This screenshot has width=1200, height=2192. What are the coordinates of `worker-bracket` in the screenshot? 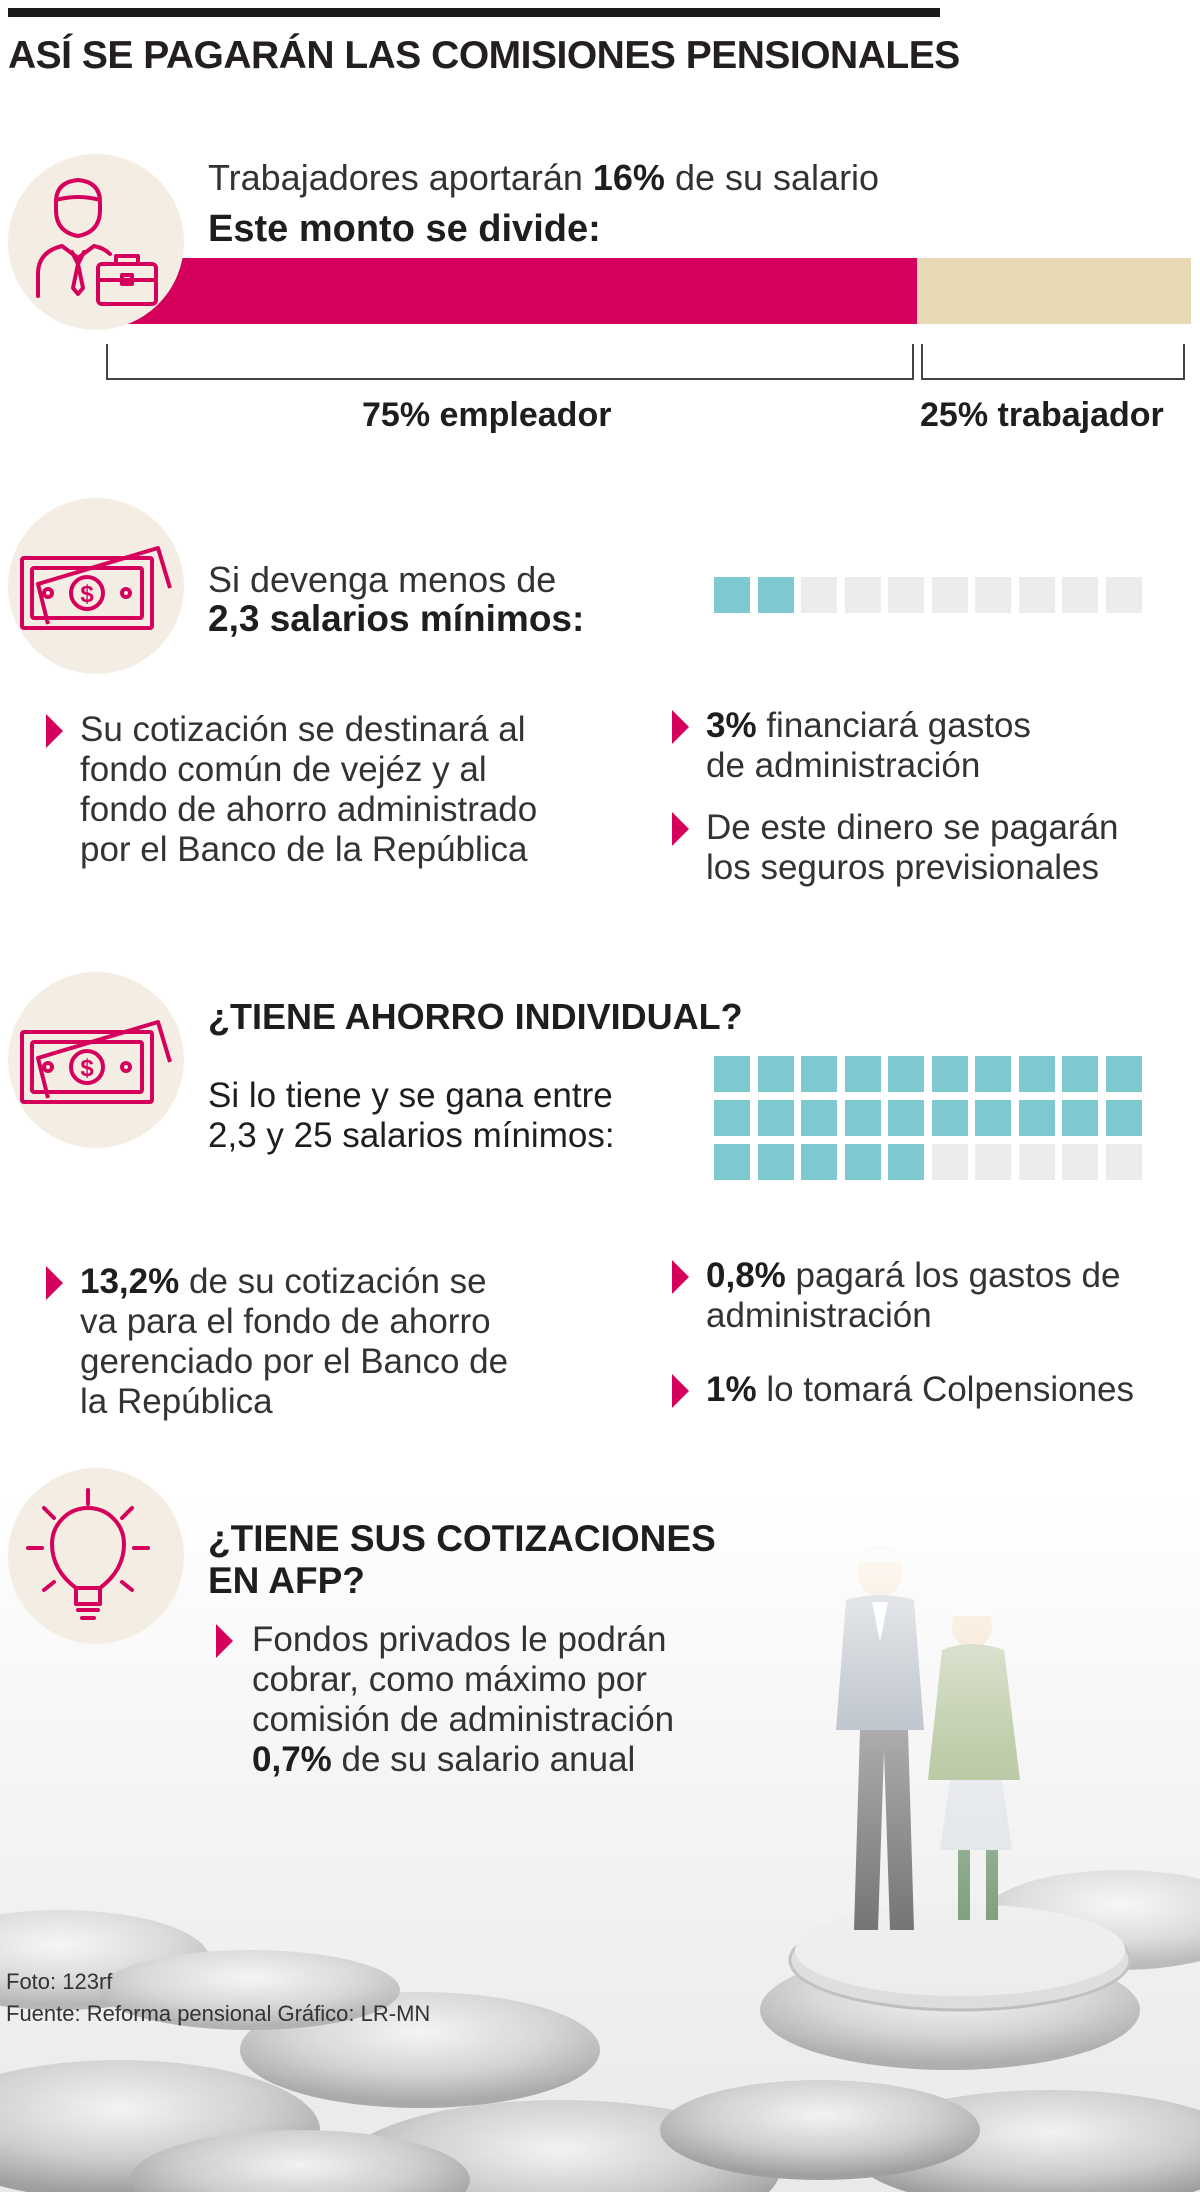 It's located at (1053, 362).